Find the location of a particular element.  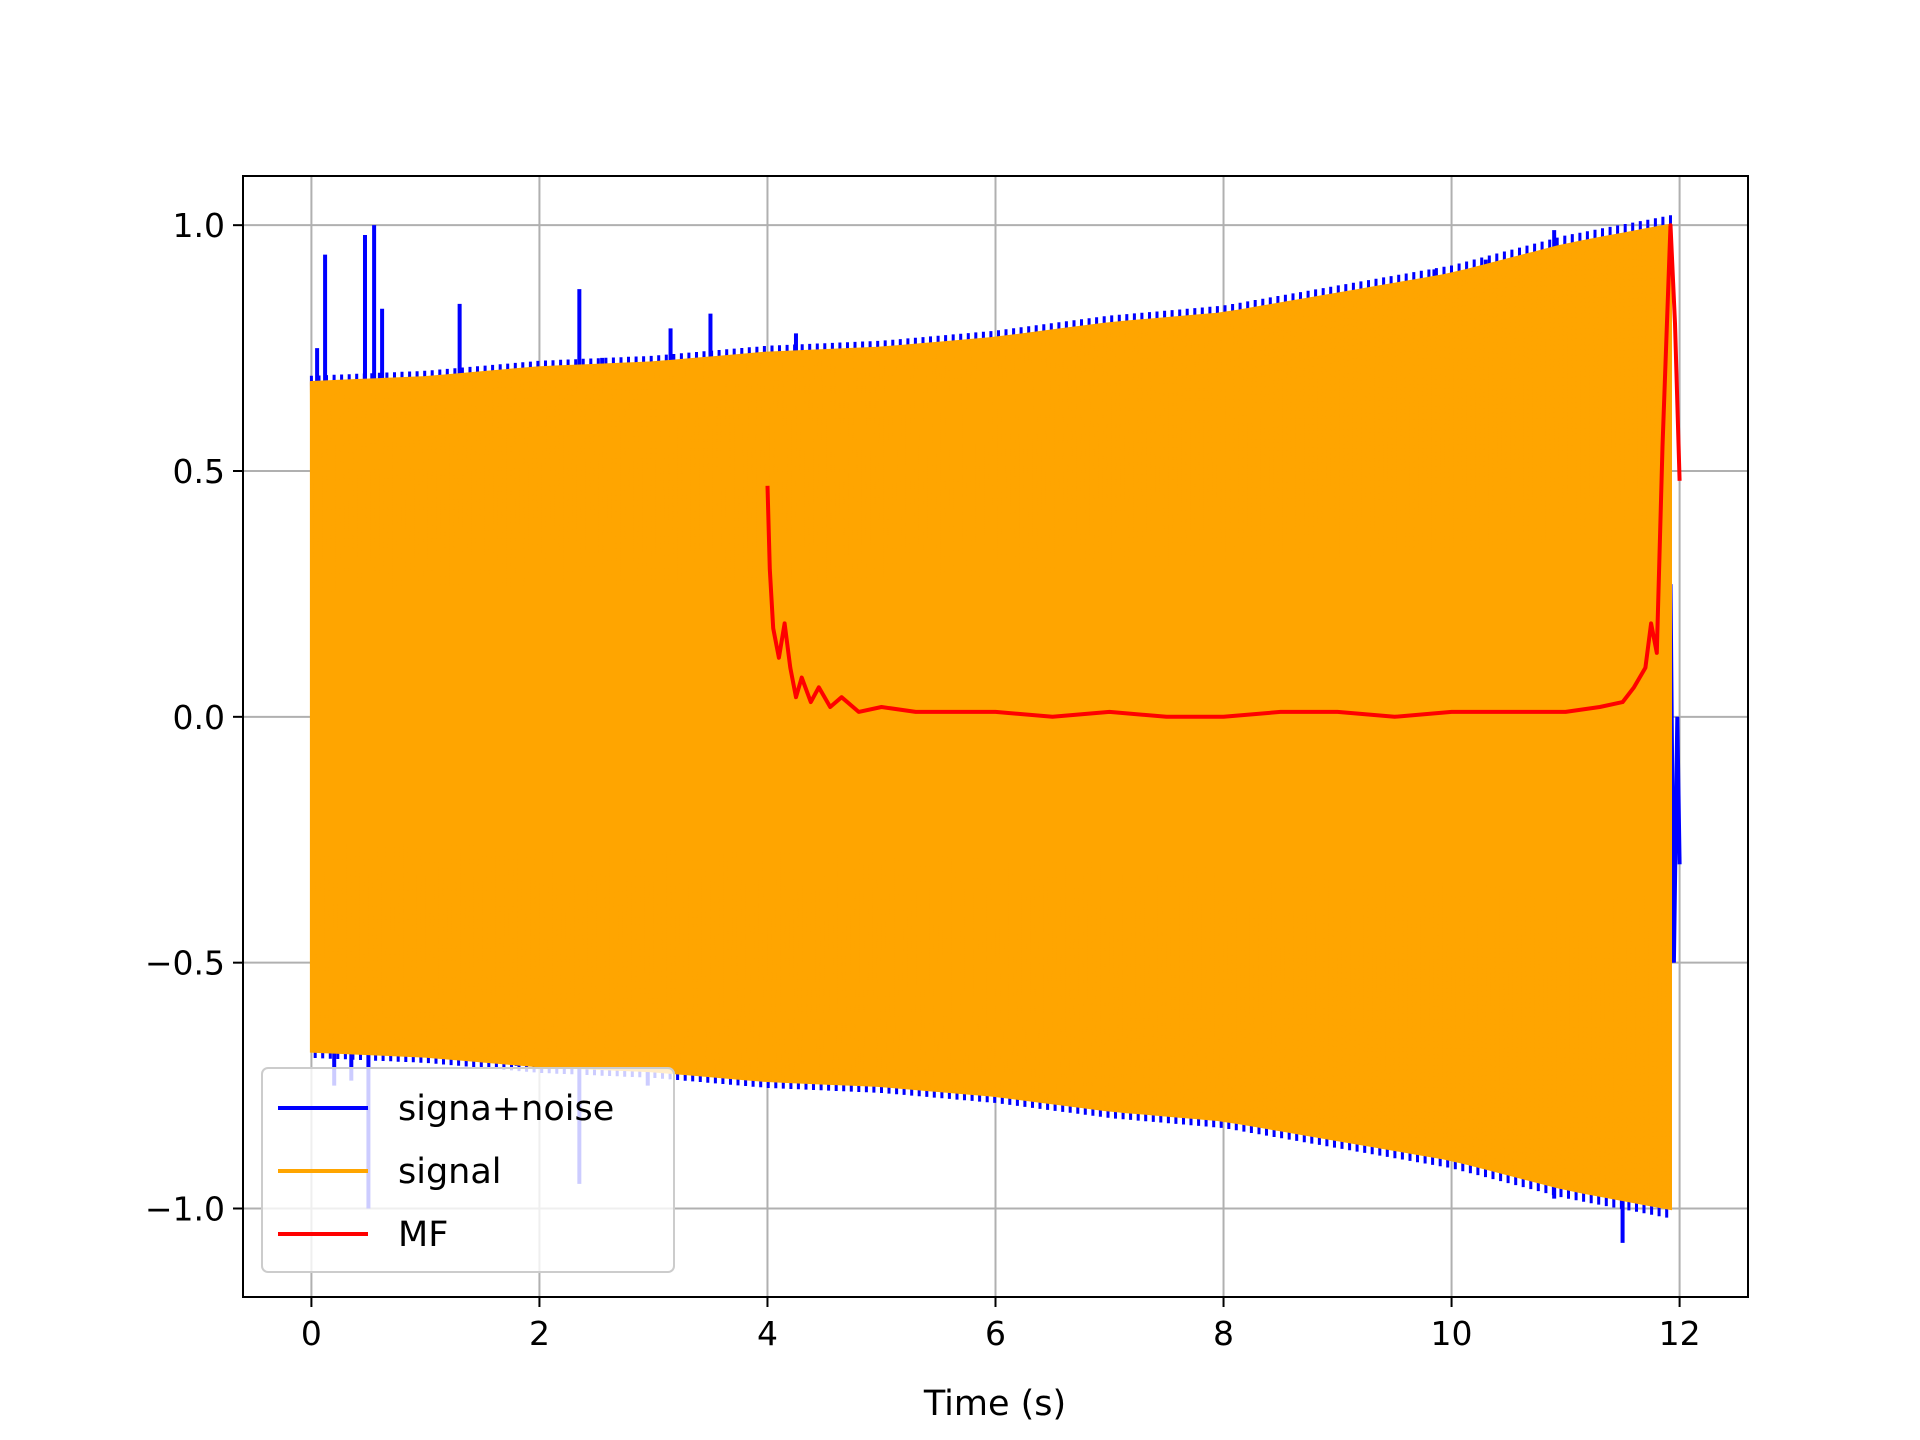

y-tick-label: 0.0 is located at coordinates (199, 717).